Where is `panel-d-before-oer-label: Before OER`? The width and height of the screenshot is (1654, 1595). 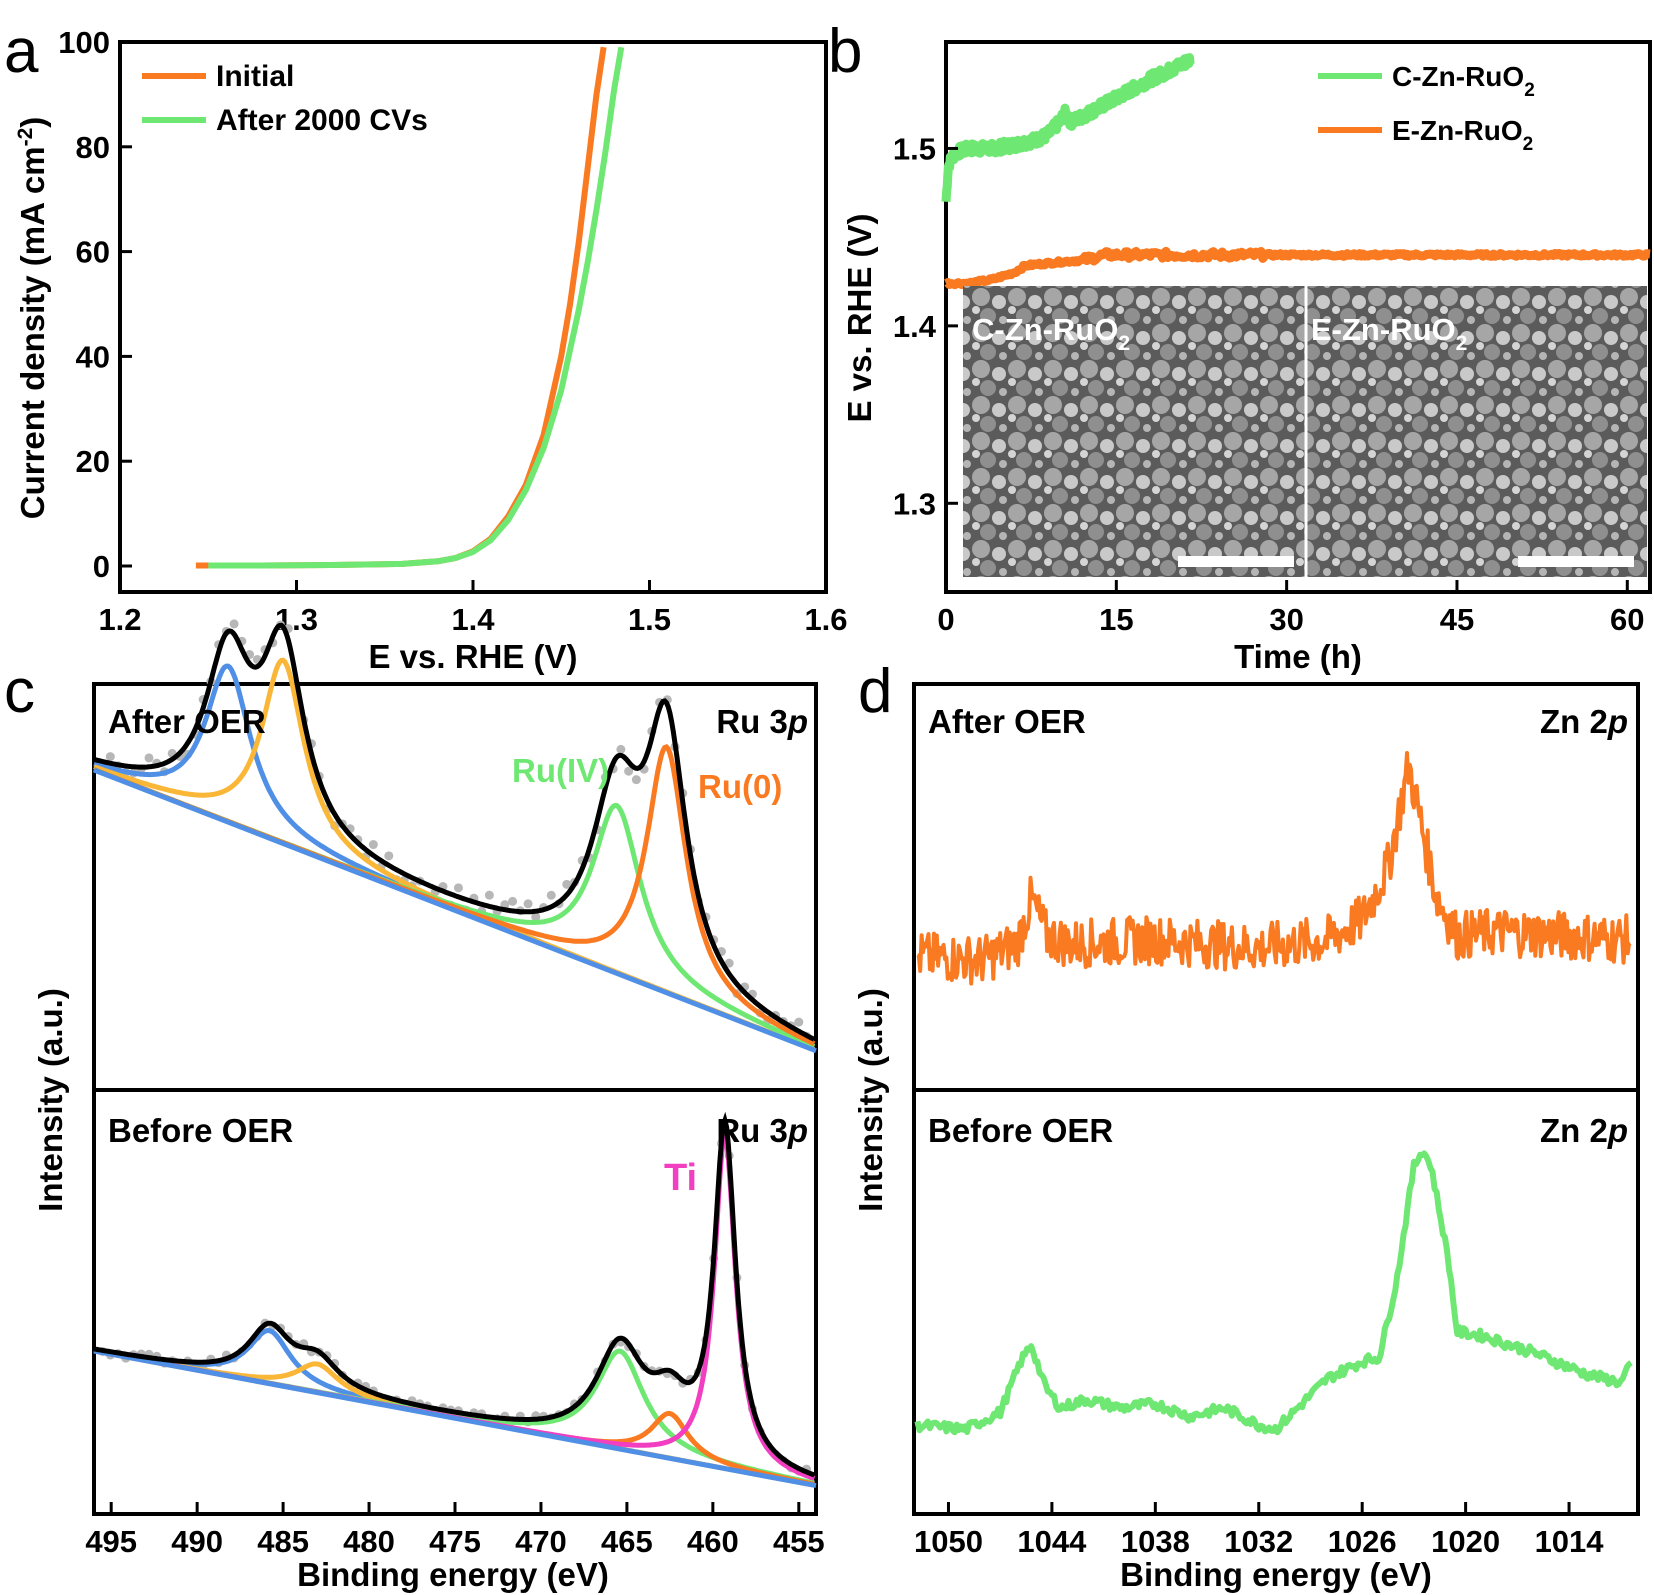 panel-d-before-oer-label: Before OER is located at coordinates (1020, 1130).